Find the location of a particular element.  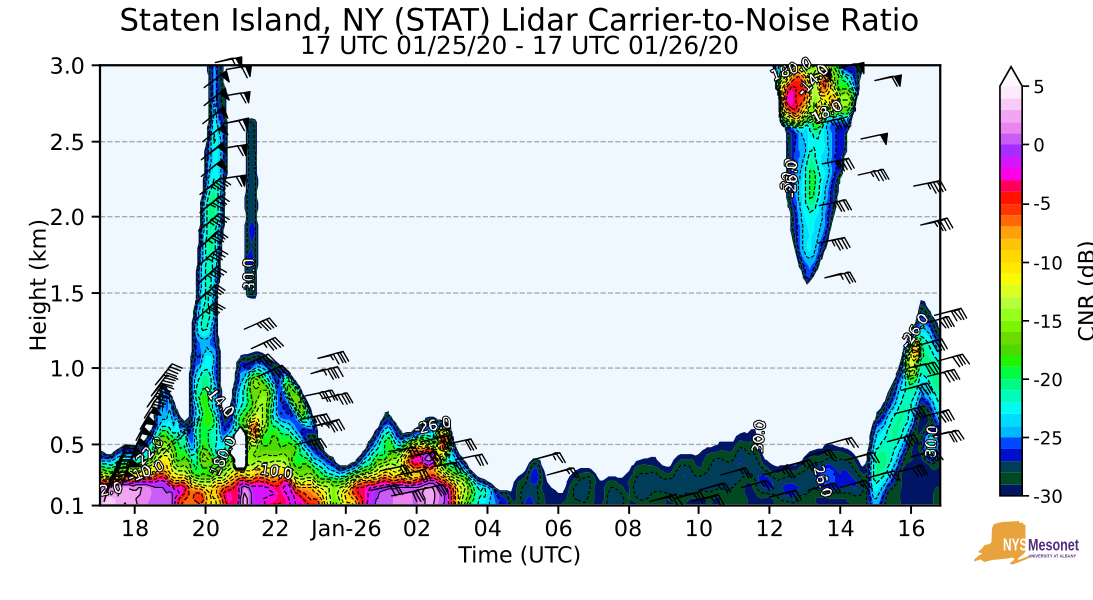

svg-text: UNIVERSITY AT ALBANY is located at coordinates (1053, 555).